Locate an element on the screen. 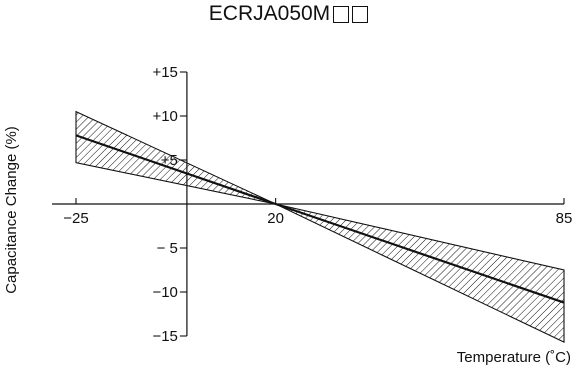 The height and width of the screenshot is (368, 577). y-tick-label: +5 is located at coordinates (169, 160).